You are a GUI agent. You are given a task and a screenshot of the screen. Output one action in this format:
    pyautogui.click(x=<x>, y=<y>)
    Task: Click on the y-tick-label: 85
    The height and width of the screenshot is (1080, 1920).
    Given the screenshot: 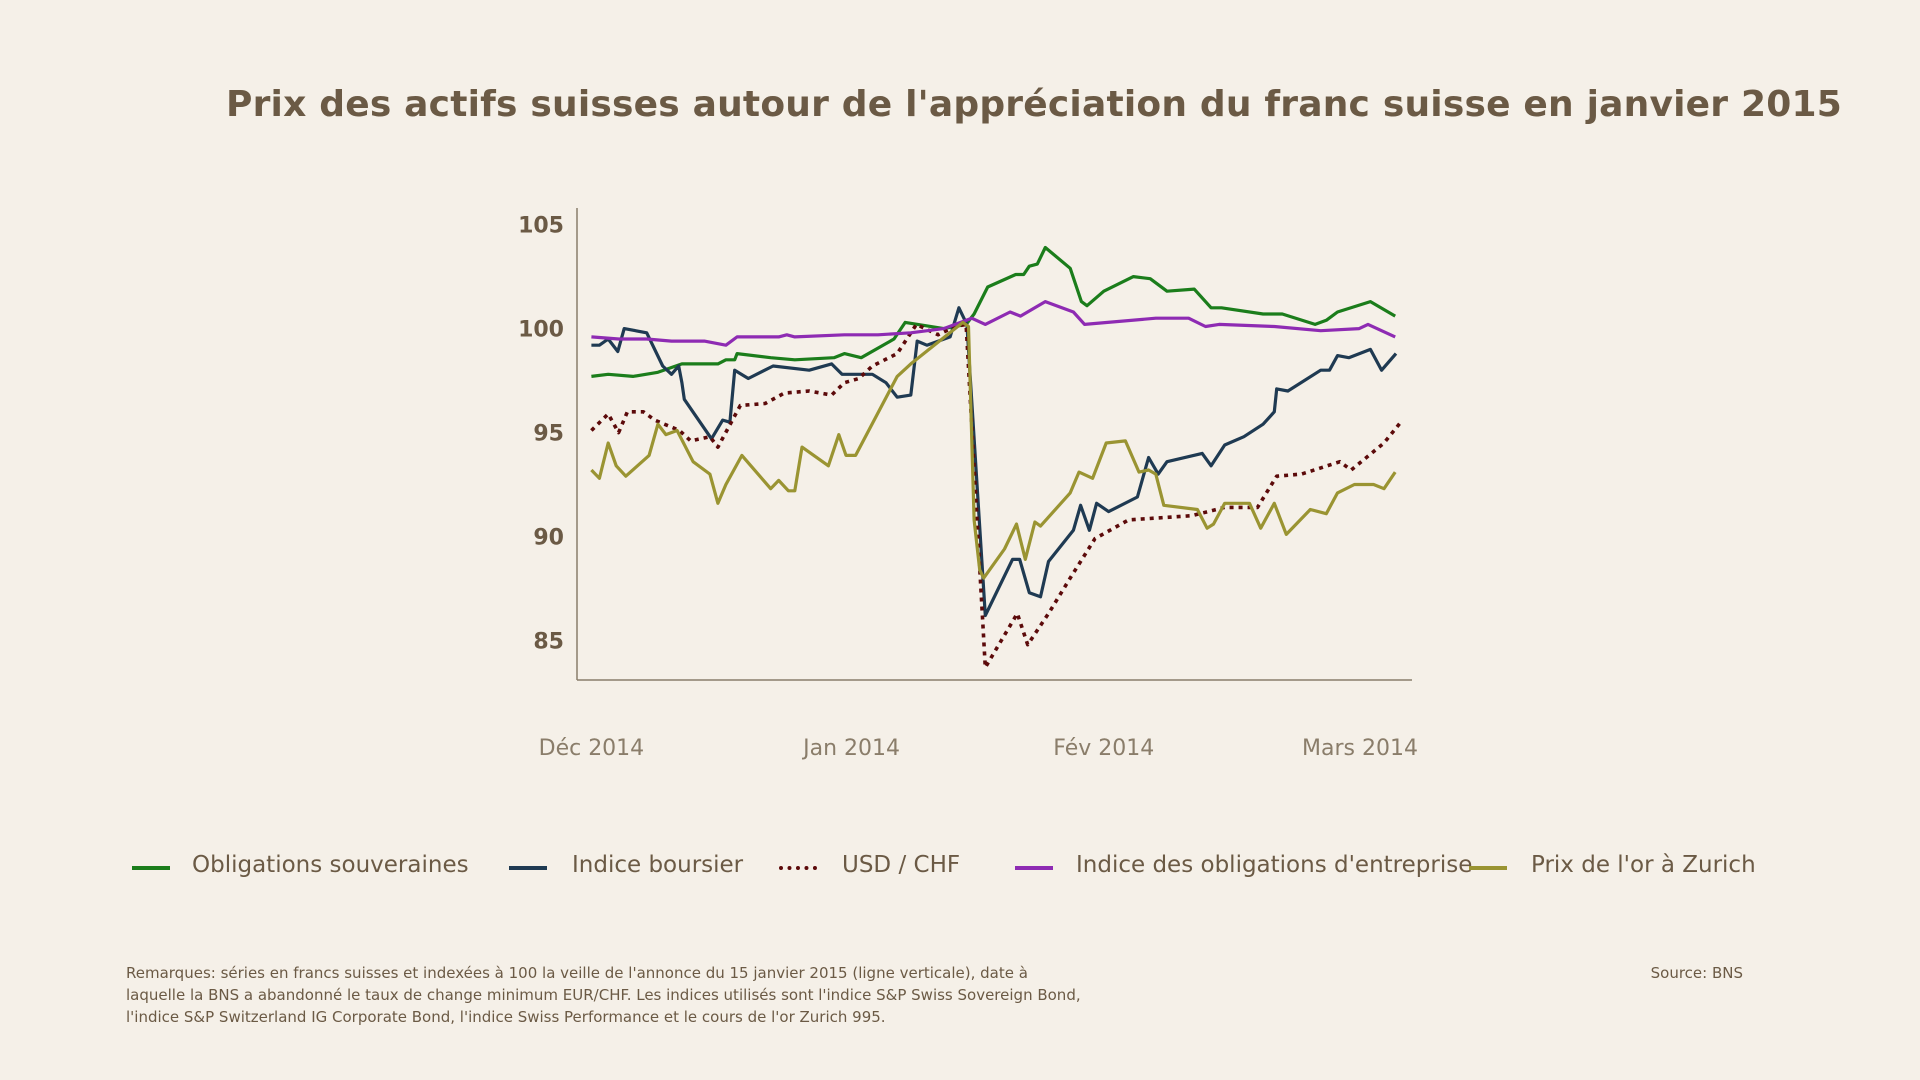 What is the action you would take?
    pyautogui.click(x=548, y=641)
    